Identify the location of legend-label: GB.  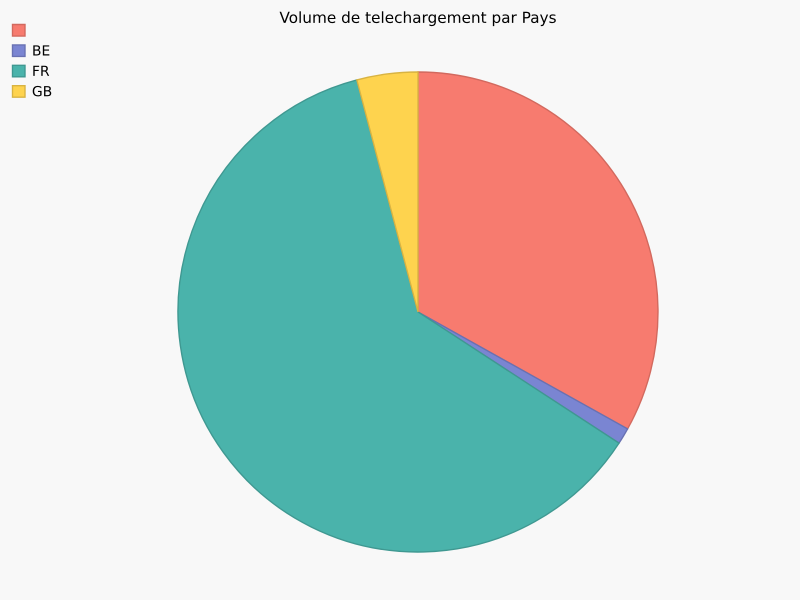
(42, 91).